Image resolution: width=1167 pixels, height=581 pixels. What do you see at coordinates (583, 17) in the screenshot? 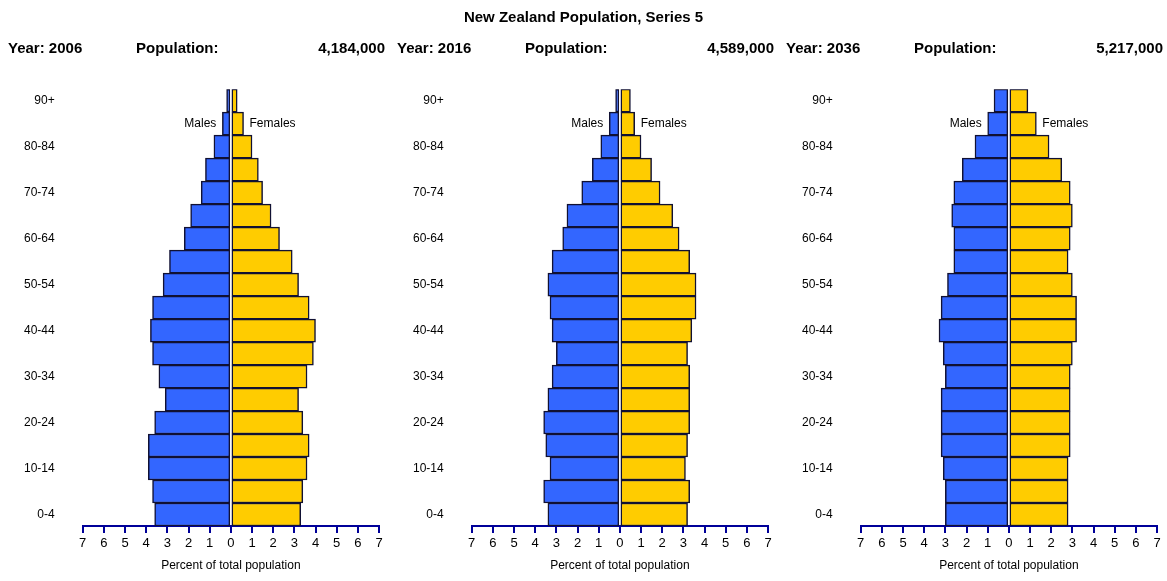
I see `text: New Zealand Population, Series 5` at bounding box center [583, 17].